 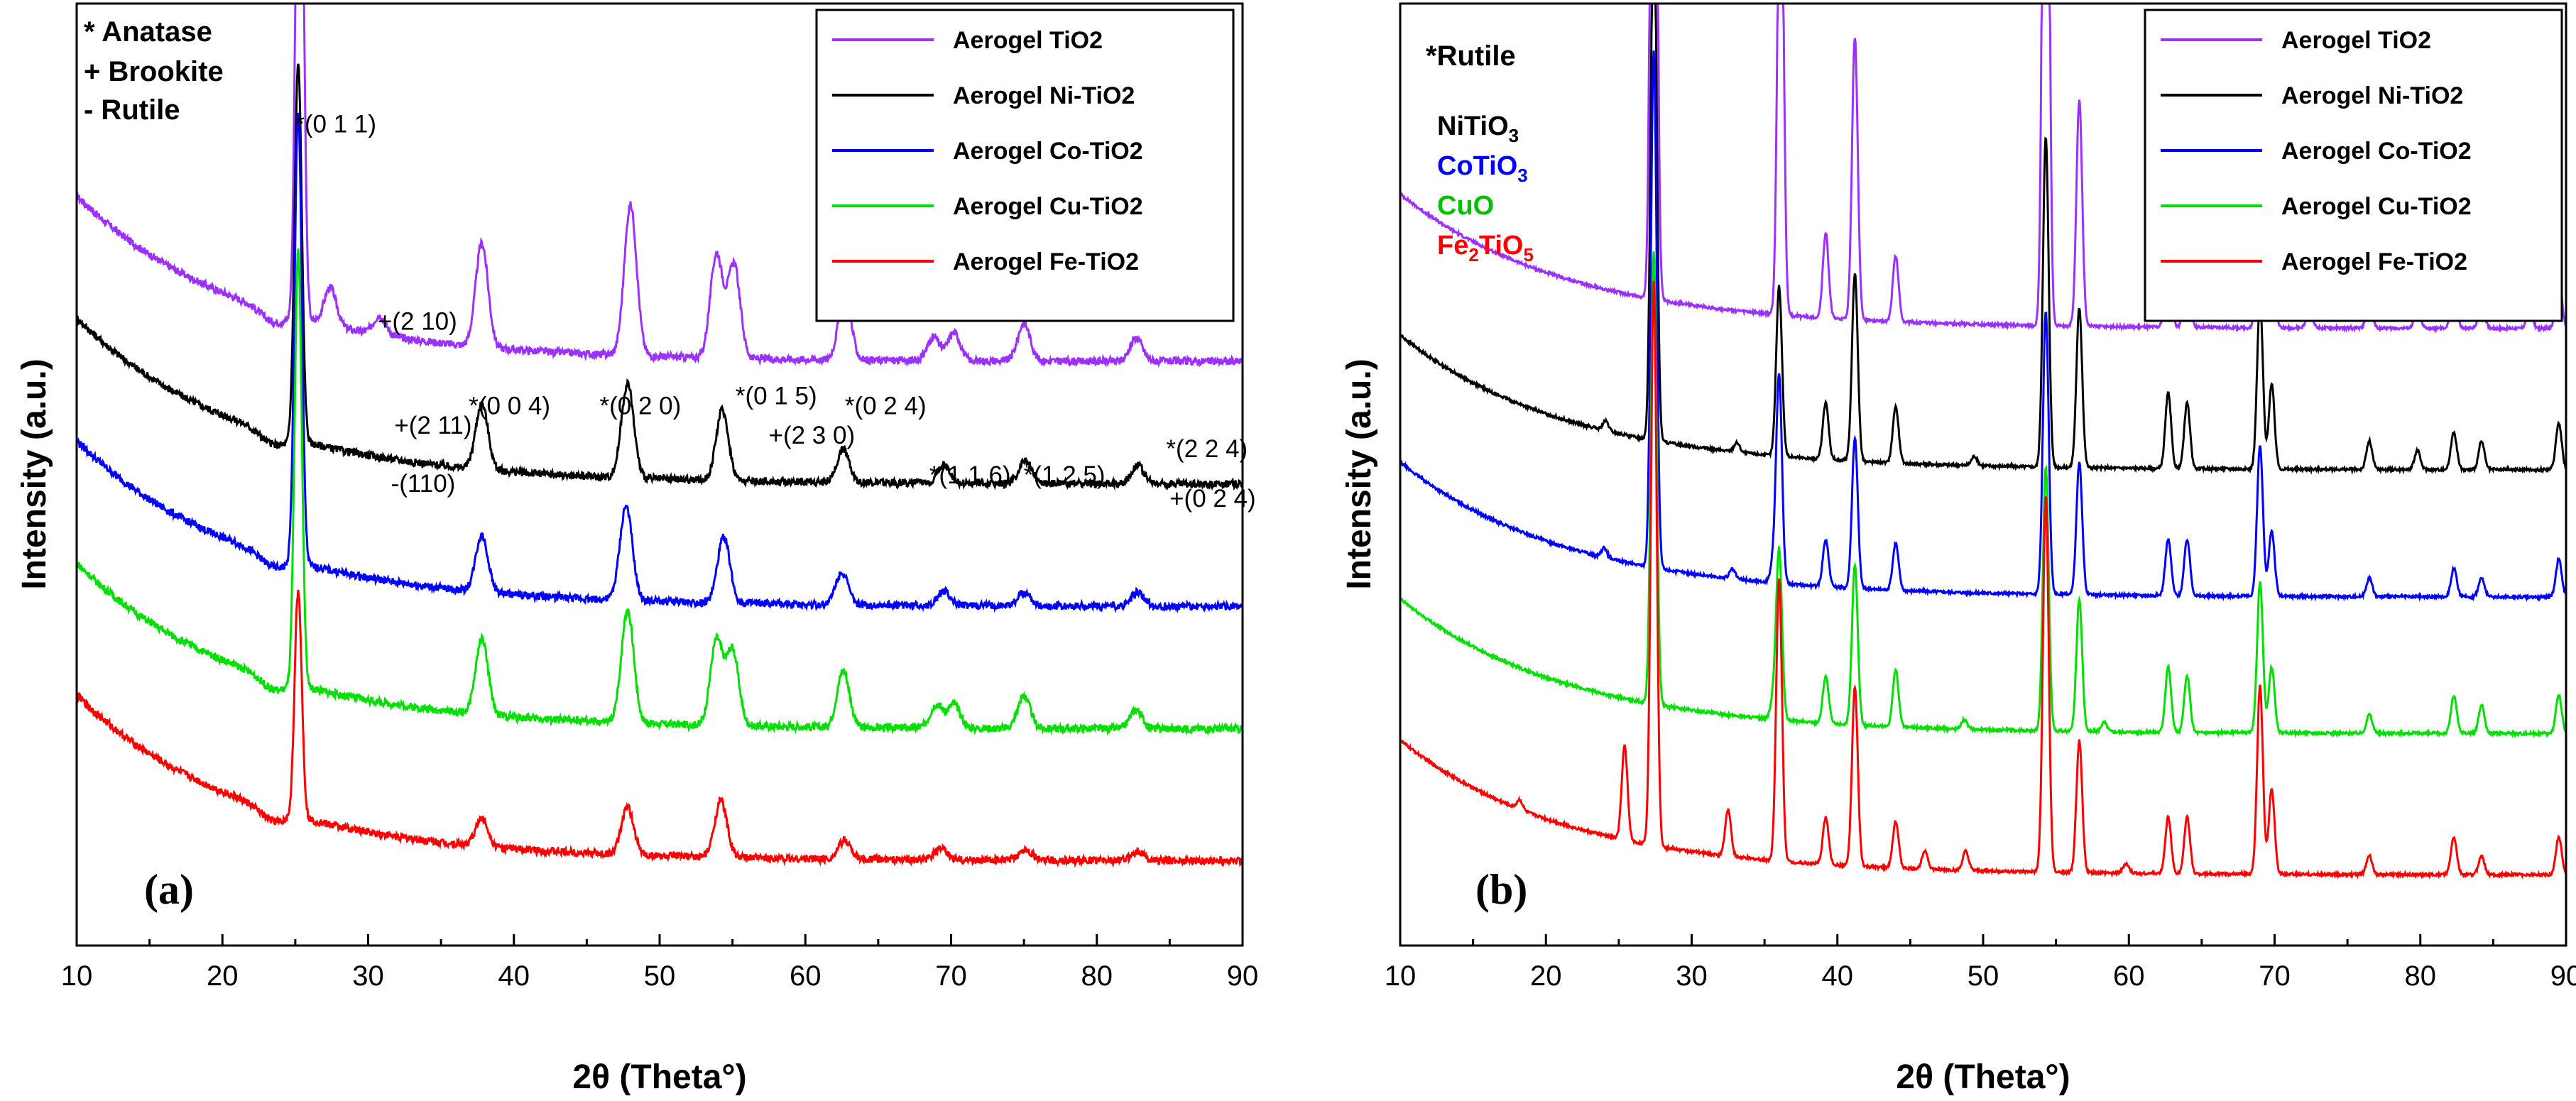 I want to click on phase-key-nitio3: NiTiO3, so click(x=1478, y=128).